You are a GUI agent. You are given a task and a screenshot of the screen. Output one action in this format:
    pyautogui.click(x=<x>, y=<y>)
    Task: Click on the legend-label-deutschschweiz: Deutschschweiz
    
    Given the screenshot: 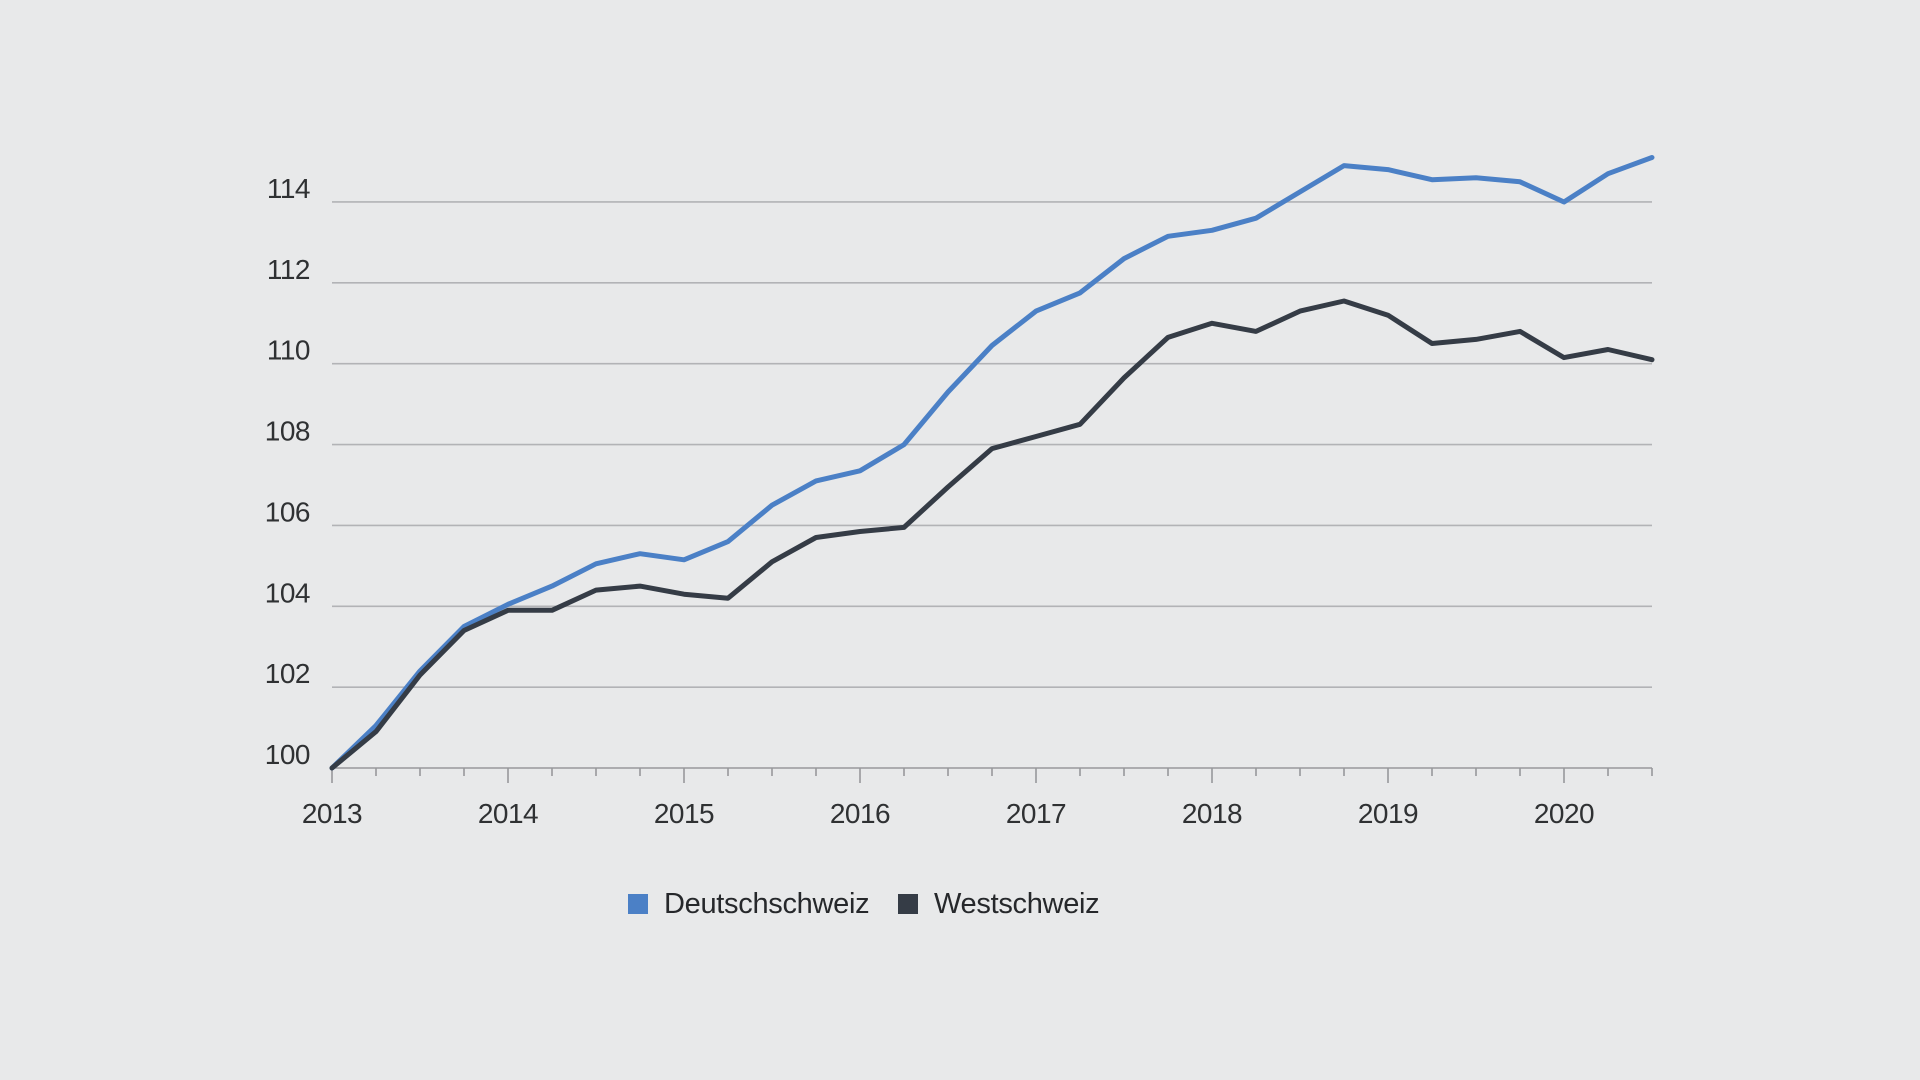 What is the action you would take?
    pyautogui.click(x=767, y=903)
    